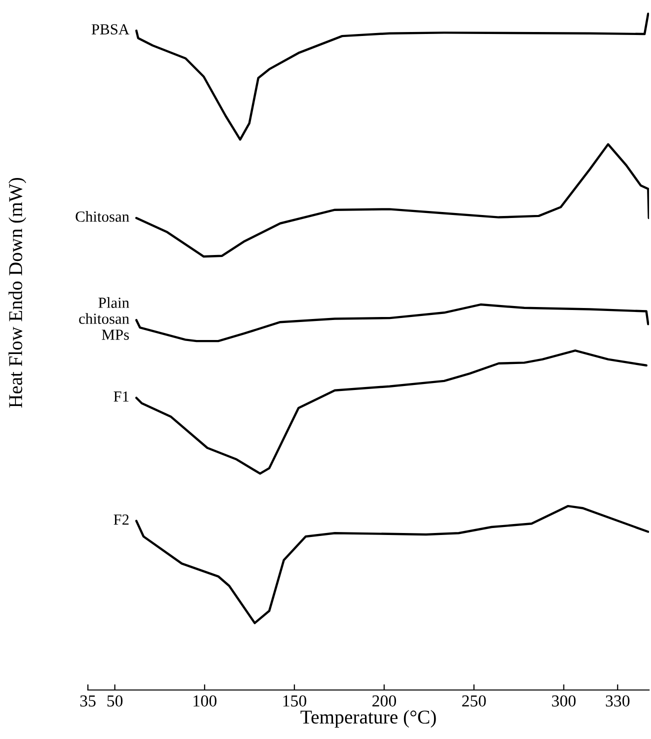  I want to click on x-axis-title: Temperature (°C), so click(368, 719).